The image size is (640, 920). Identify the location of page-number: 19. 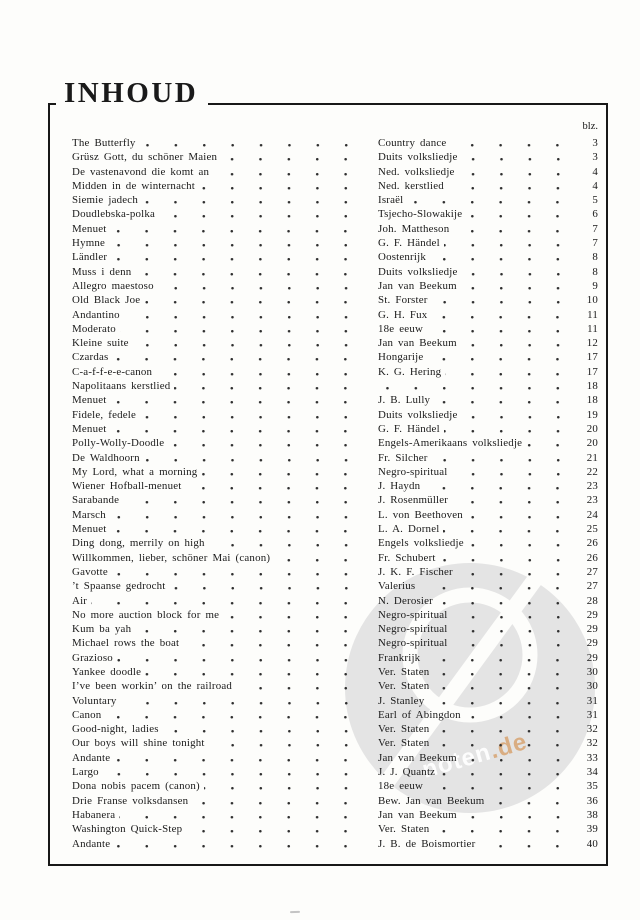
(592, 414).